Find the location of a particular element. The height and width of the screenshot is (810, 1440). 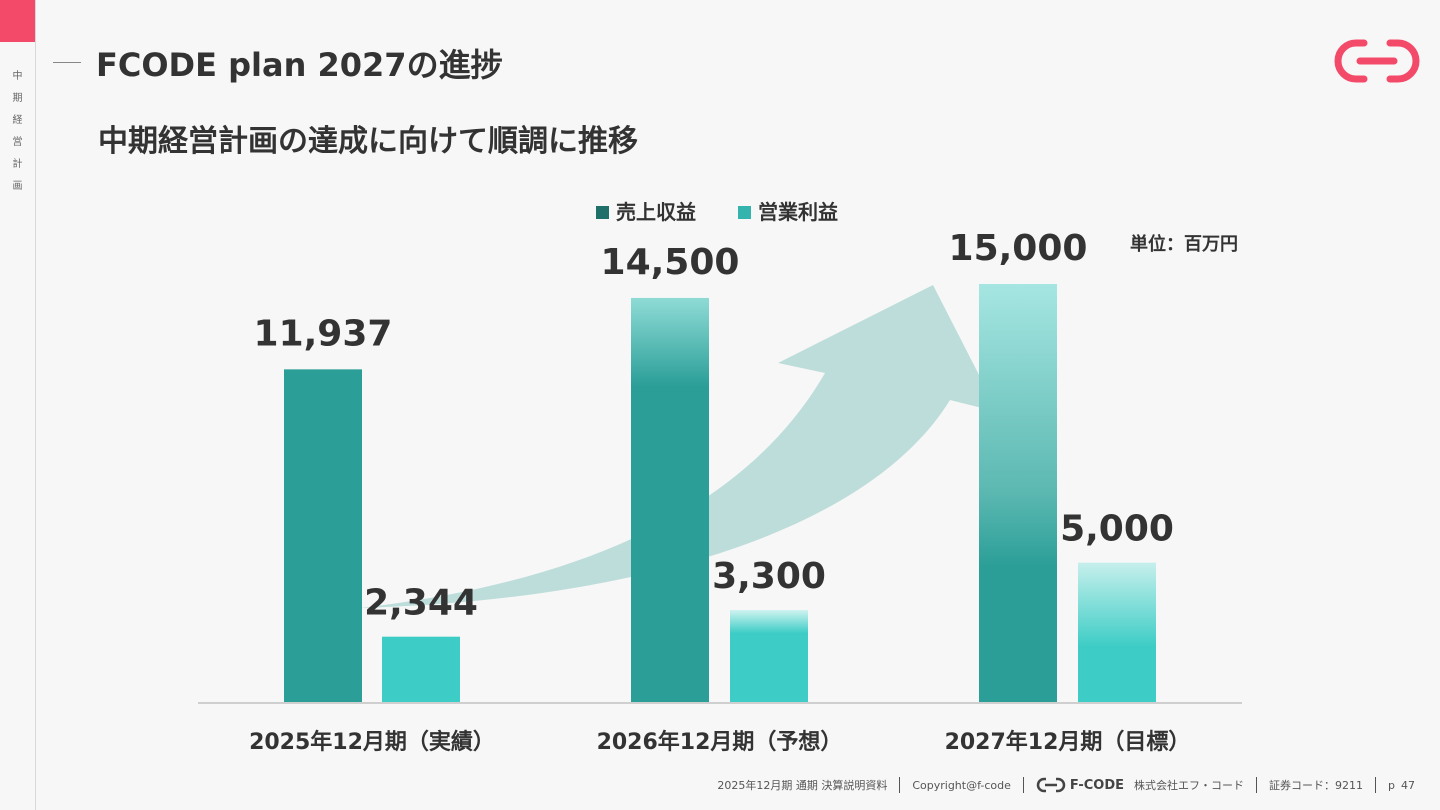

sidebar: 中期経営計画 is located at coordinates (18, 405).